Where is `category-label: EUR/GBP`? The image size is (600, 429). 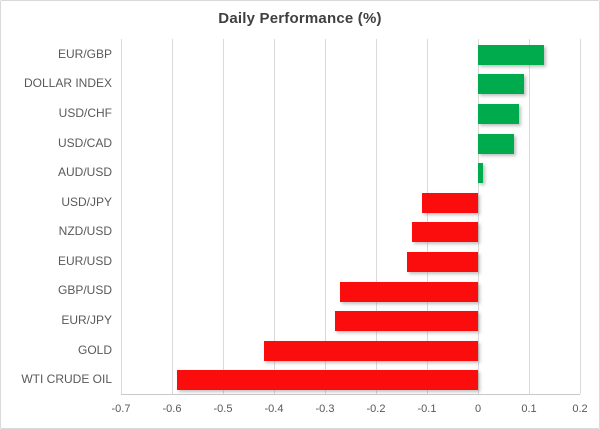 category-label: EUR/GBP is located at coordinates (84, 53).